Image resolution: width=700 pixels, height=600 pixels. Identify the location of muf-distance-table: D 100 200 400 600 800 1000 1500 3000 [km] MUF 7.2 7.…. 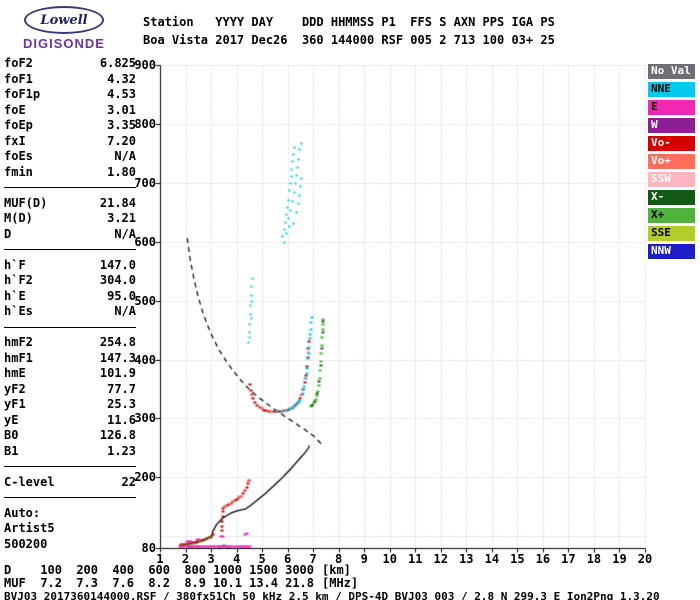
(181, 577).